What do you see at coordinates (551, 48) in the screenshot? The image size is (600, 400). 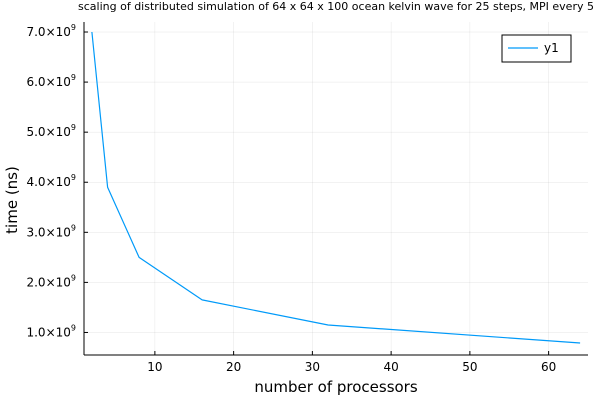 I see `legend-label-y1: y1` at bounding box center [551, 48].